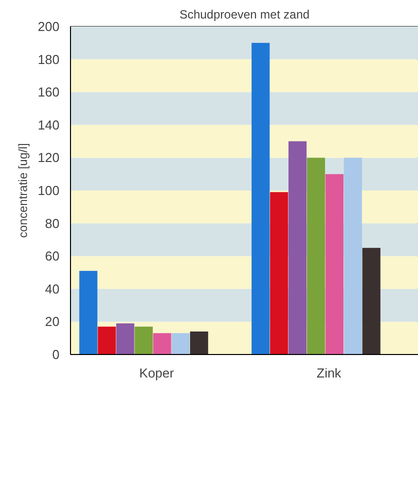 This screenshot has width=418, height=494. I want to click on y-tick-label: 100, so click(49, 190).